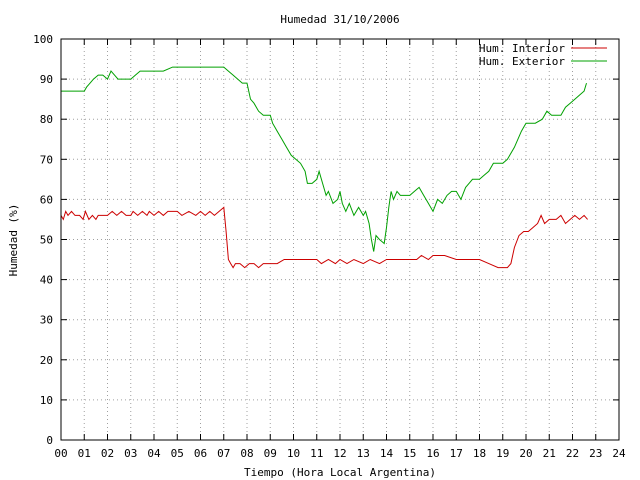  Describe the element at coordinates (130, 453) in the screenshot. I see `x-tick-label: 03` at that location.